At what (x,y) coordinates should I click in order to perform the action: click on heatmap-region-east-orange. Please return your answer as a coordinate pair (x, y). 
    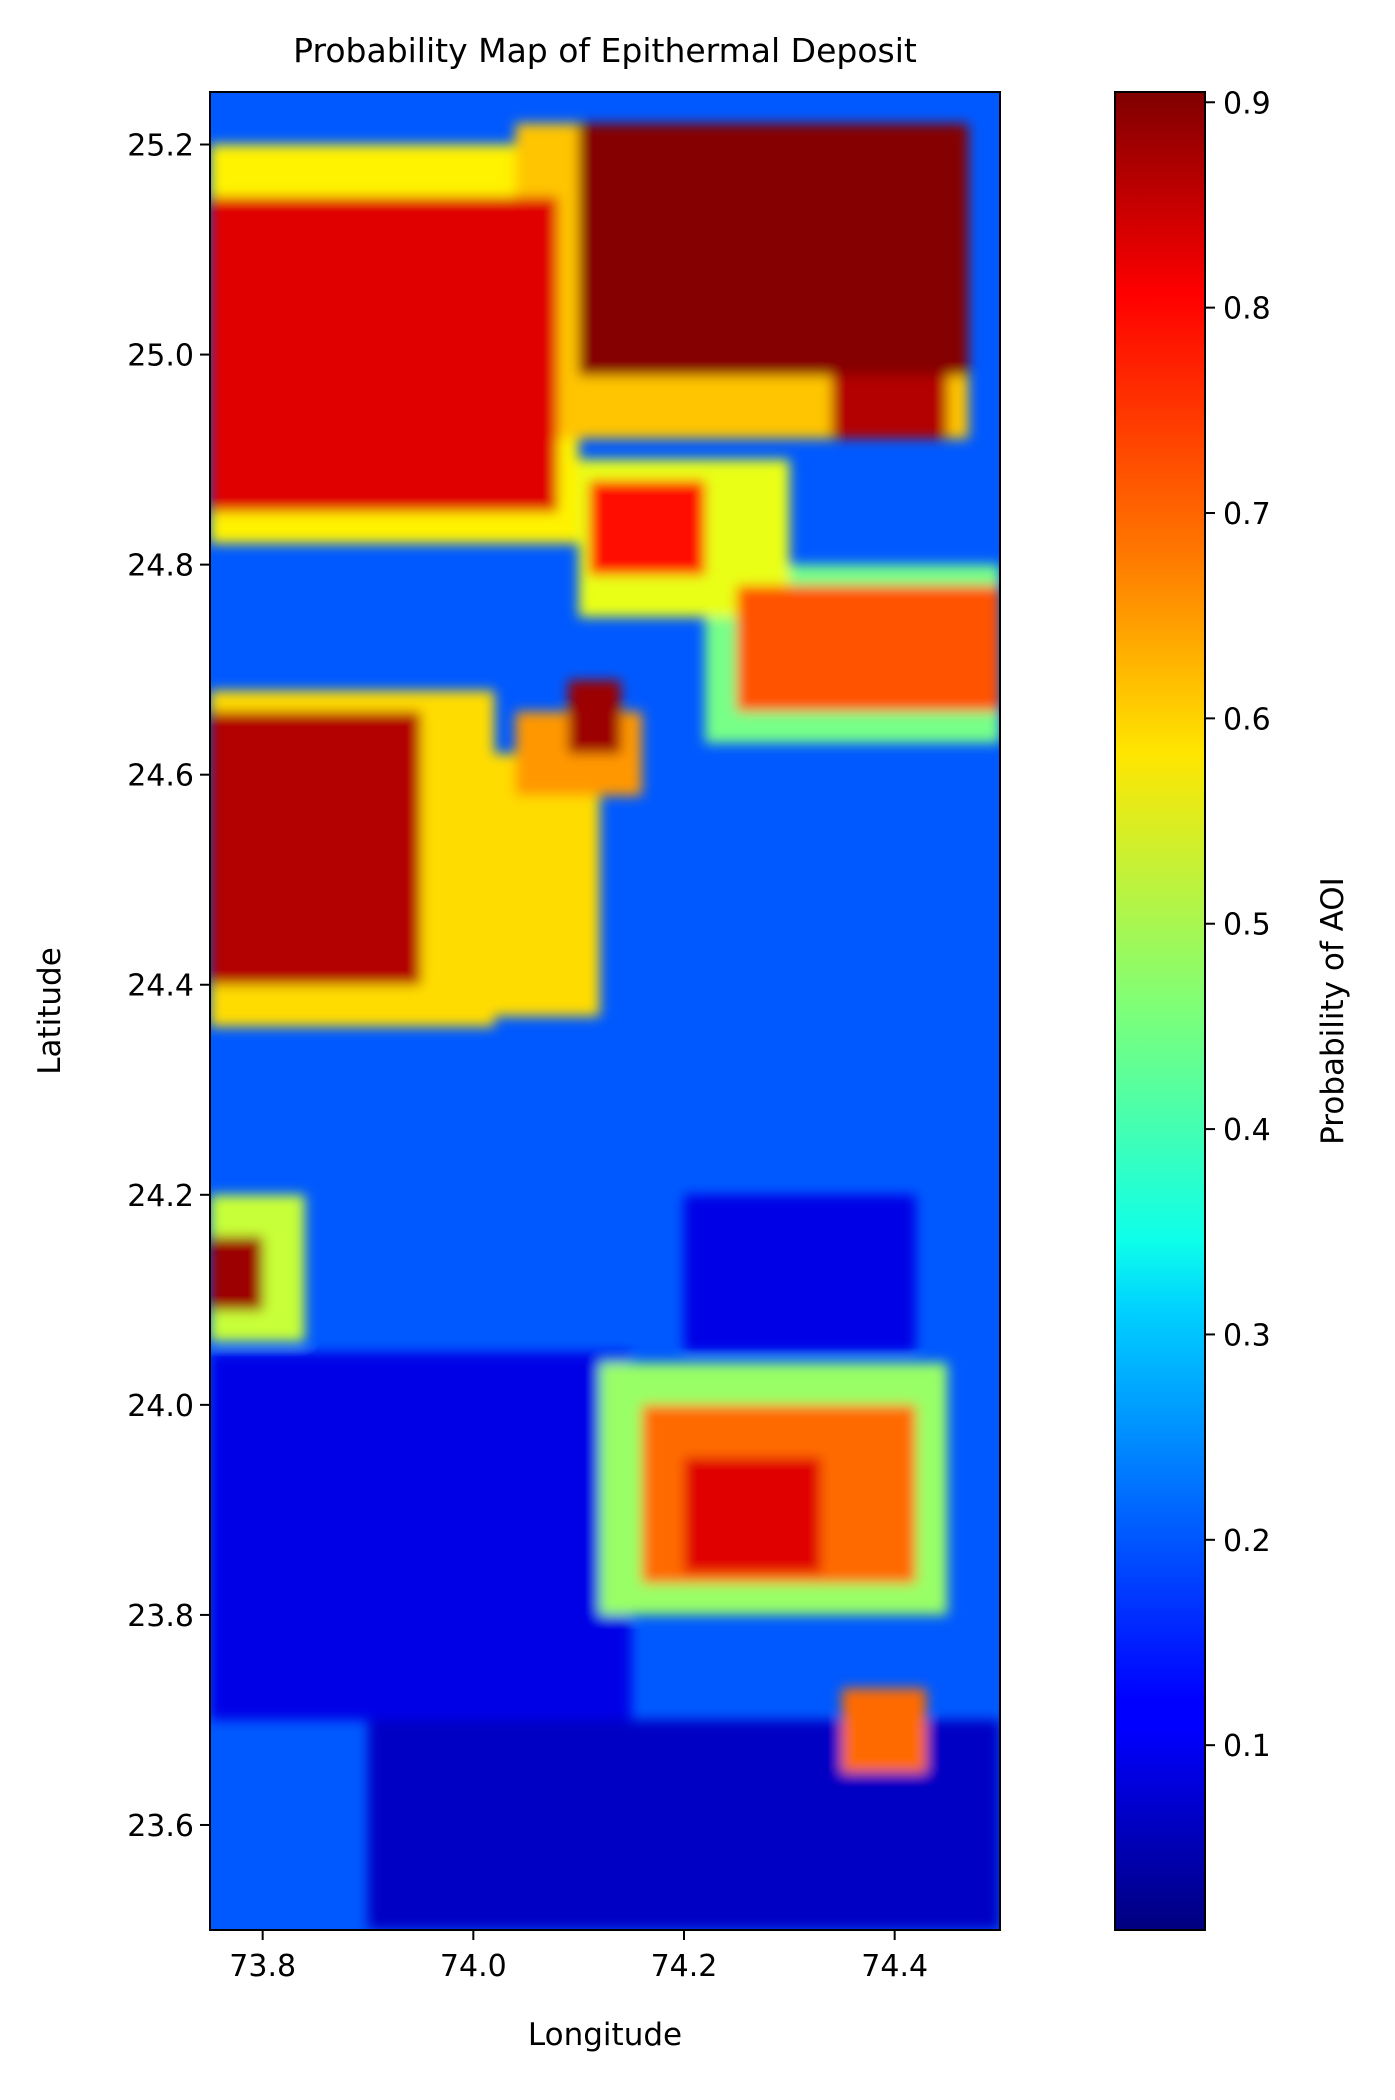
    Looking at the image, I should click on (868, 648).